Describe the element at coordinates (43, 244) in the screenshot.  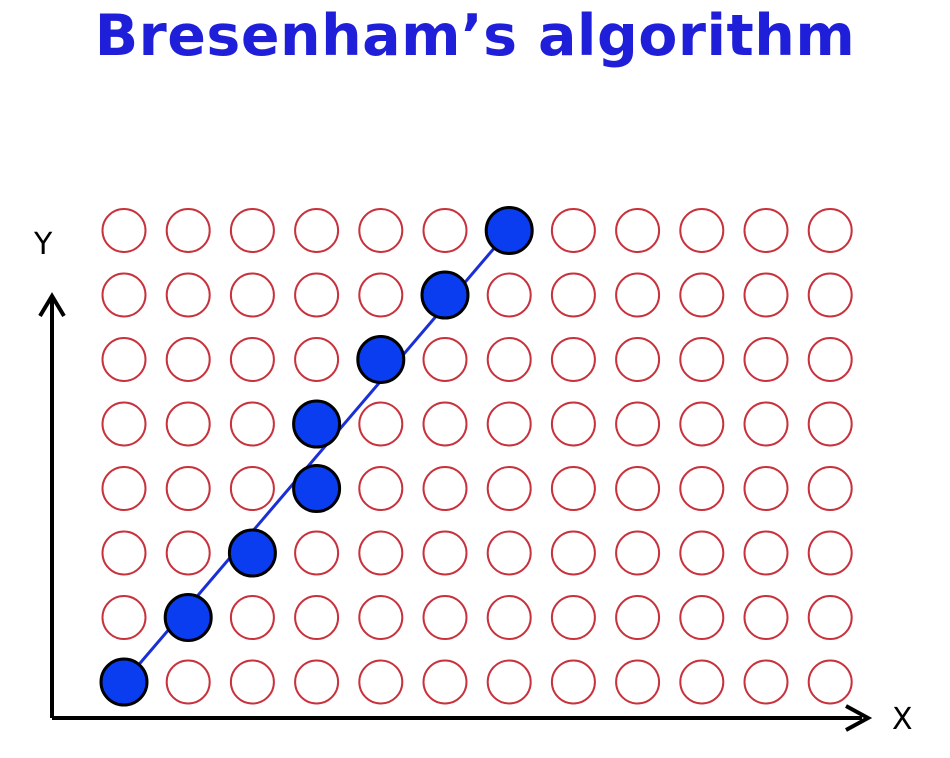
I see `y-axis-label: Y` at that location.